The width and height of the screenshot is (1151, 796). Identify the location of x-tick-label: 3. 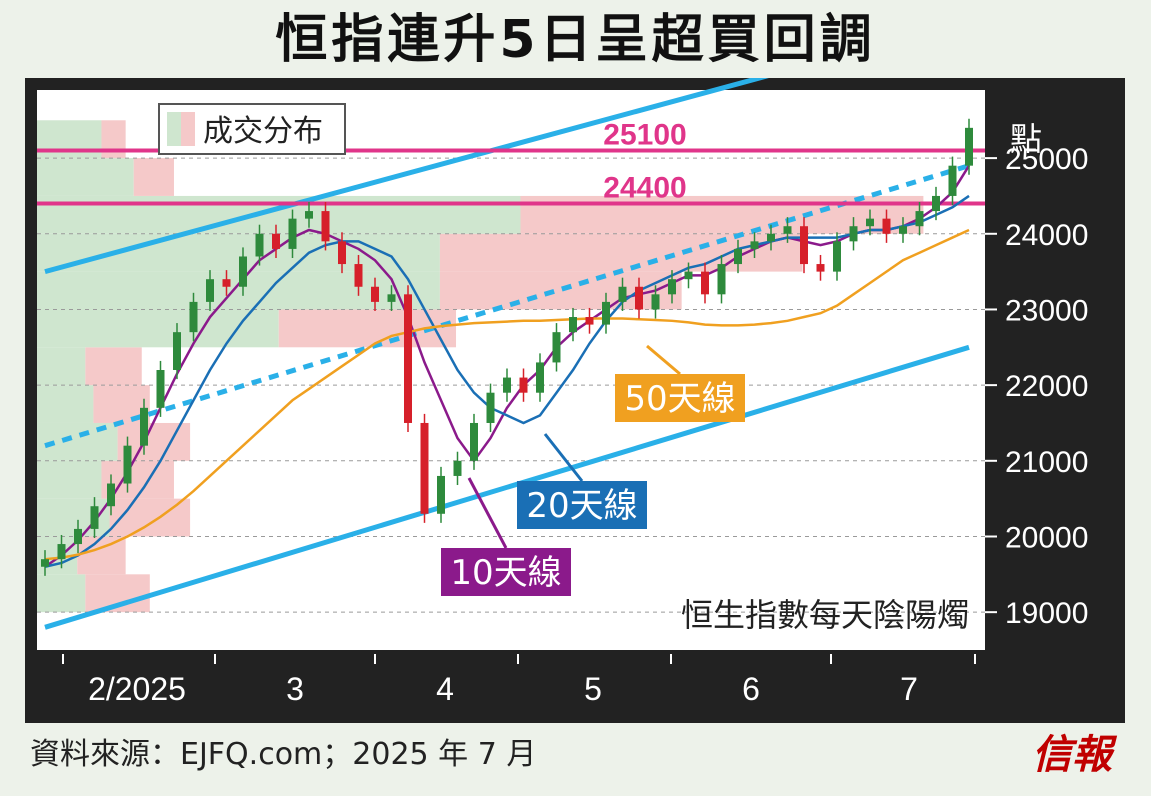
(295, 689).